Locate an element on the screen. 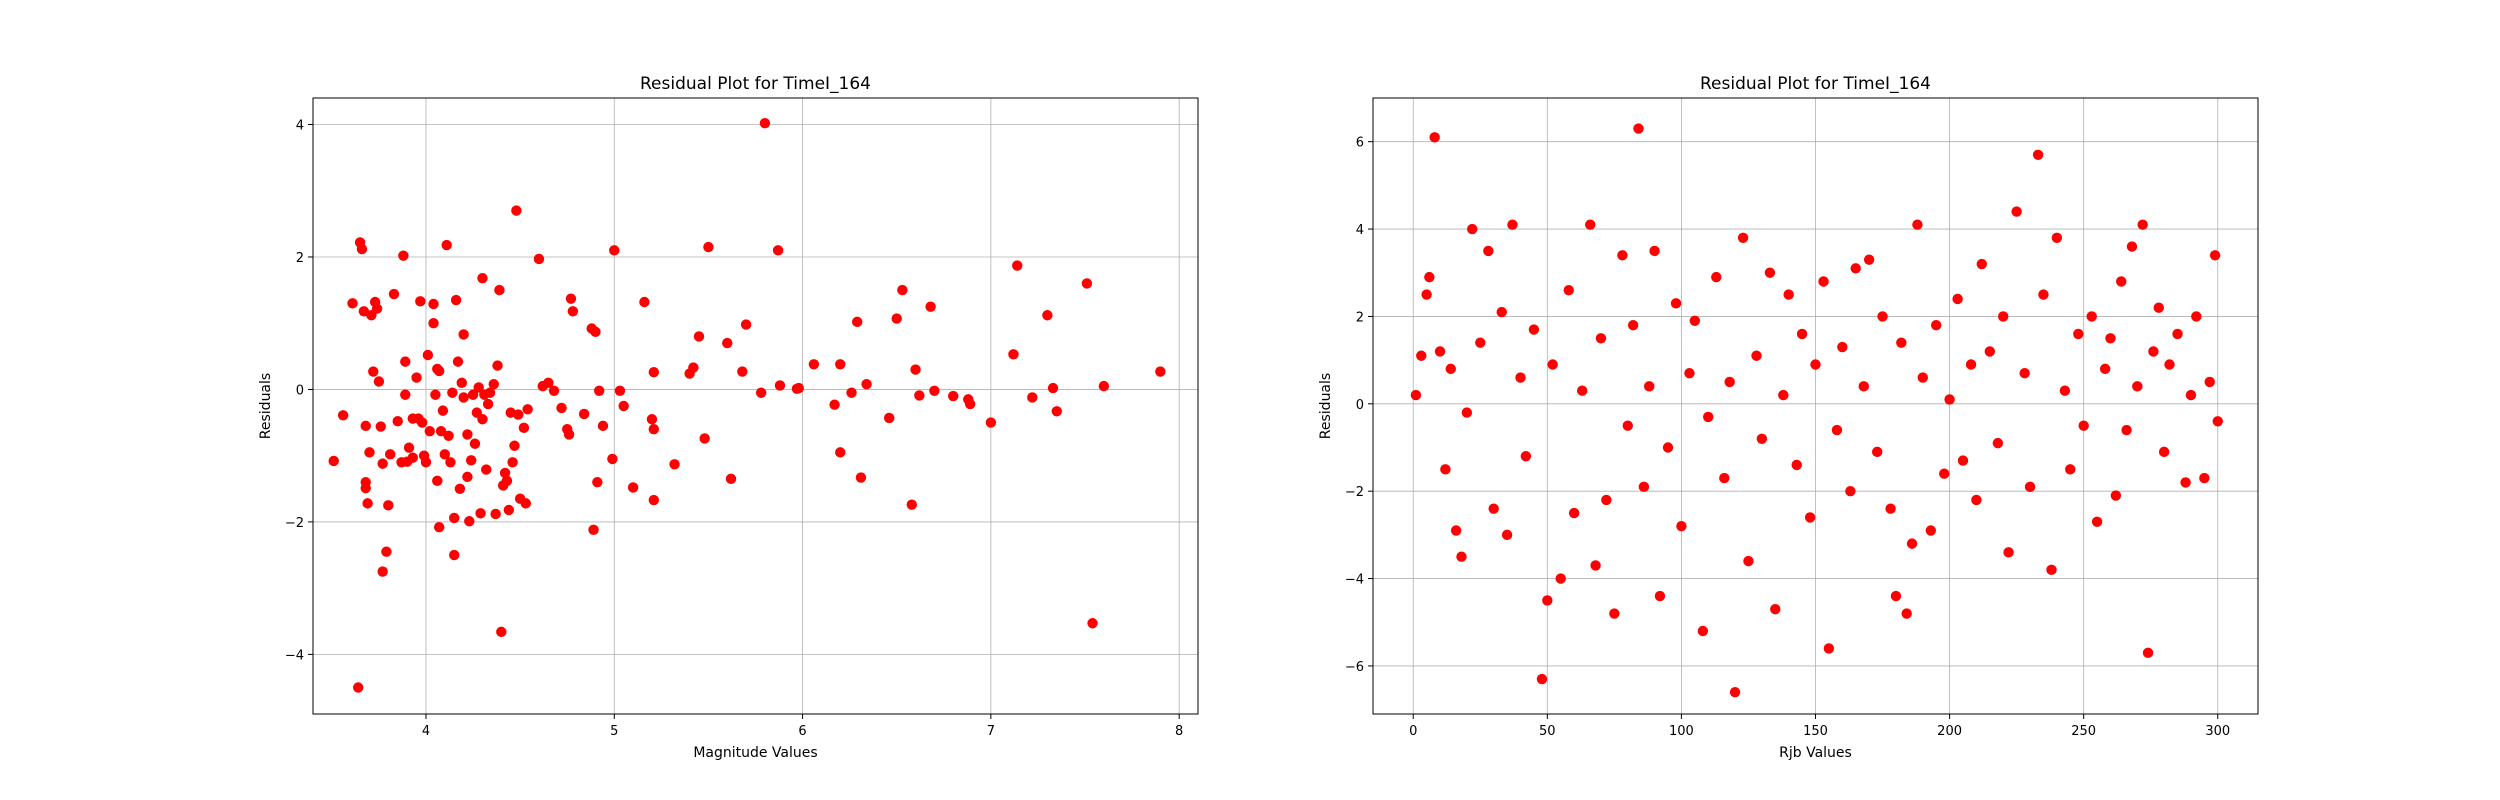 The width and height of the screenshot is (2500, 800). chart-1-x-tick-label-6: 300 is located at coordinates (2217, 731).